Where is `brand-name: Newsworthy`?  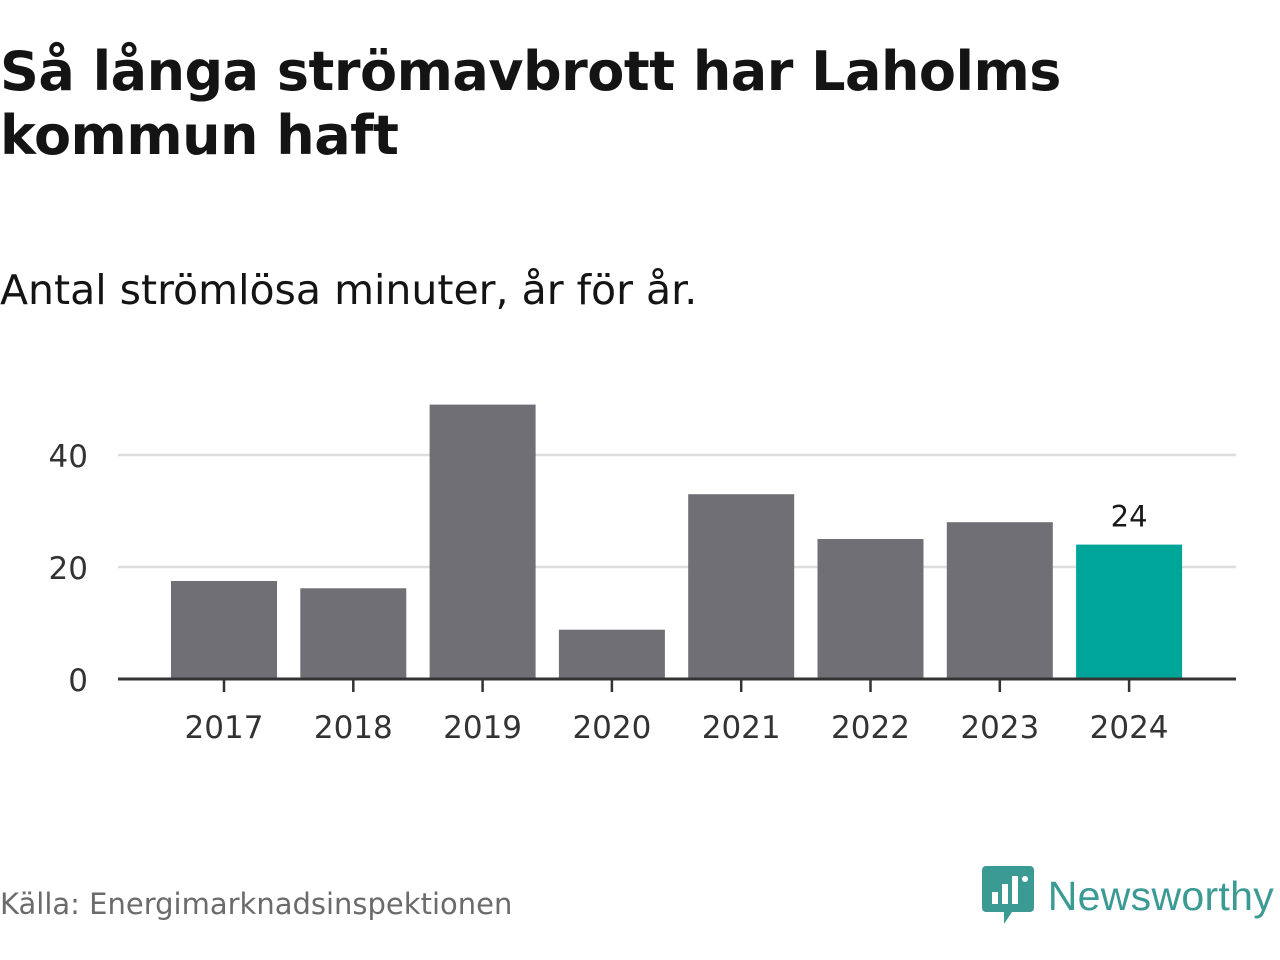 brand-name: Newsworthy is located at coordinates (1160, 896).